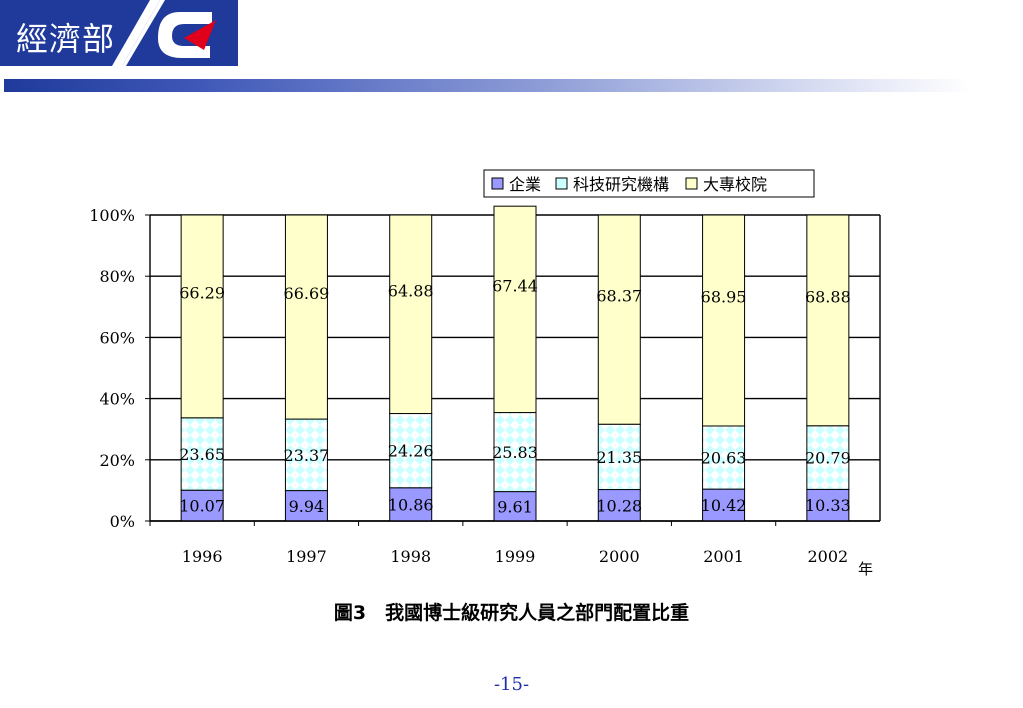 The image size is (1023, 708). I want to click on data-label: 25.83, so click(515, 452).